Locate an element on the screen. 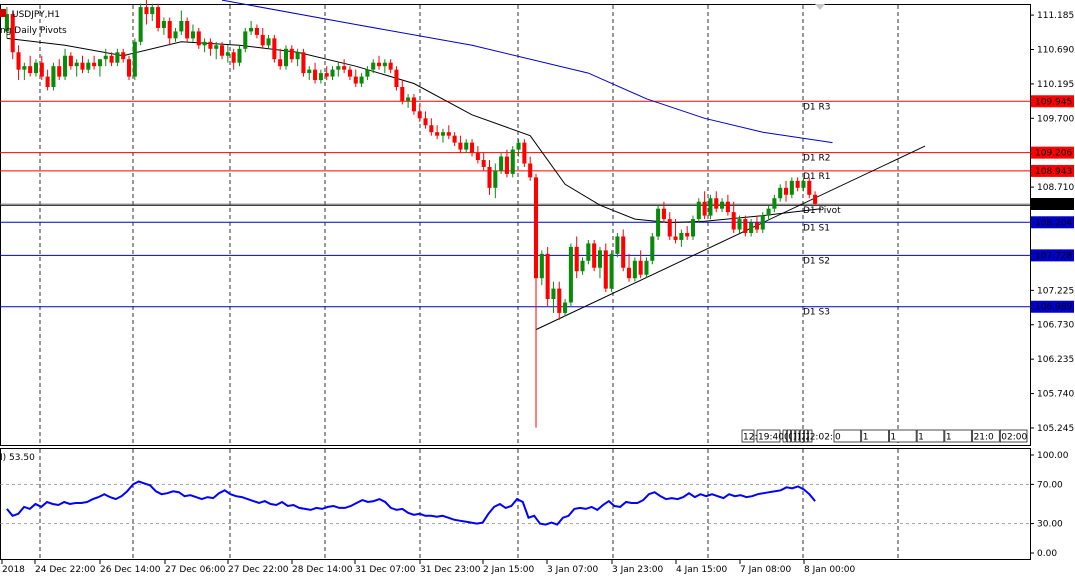 The image size is (1075, 577). time-tick-label: 8 Jan 00:00 is located at coordinates (830, 570).